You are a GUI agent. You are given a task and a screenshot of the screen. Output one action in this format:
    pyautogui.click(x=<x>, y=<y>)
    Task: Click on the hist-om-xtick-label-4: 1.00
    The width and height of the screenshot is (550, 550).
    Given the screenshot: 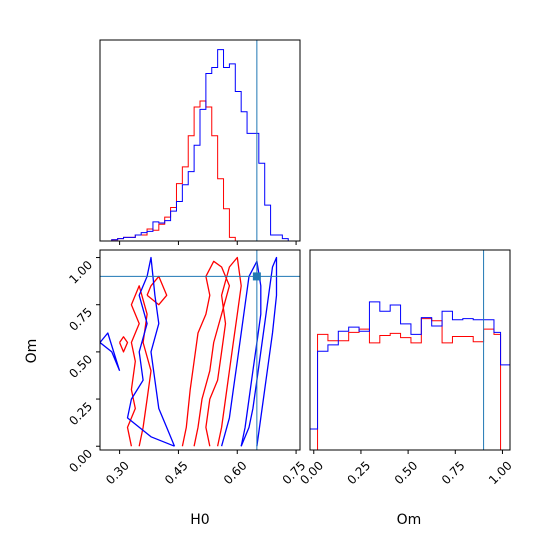 What is the action you would take?
    pyautogui.click(x=500, y=472)
    